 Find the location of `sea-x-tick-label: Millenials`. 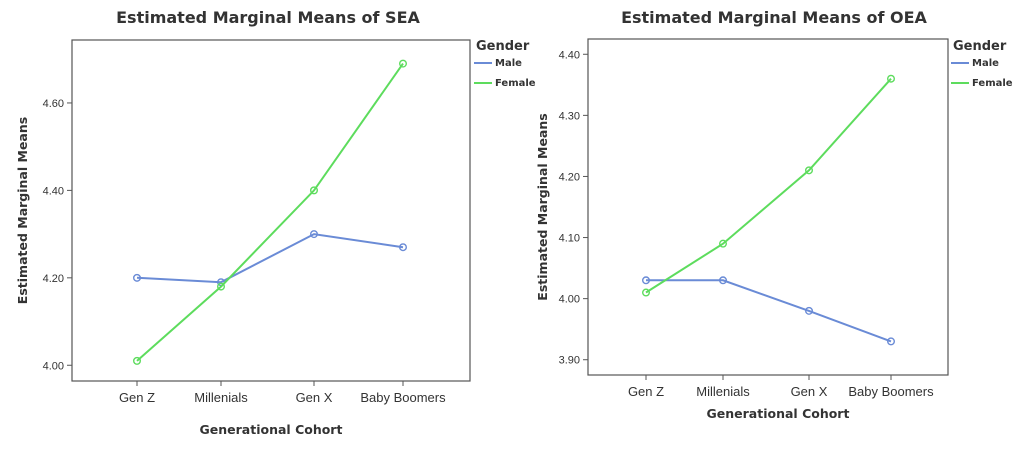

sea-x-tick-label: Millenials is located at coordinates (221, 397).